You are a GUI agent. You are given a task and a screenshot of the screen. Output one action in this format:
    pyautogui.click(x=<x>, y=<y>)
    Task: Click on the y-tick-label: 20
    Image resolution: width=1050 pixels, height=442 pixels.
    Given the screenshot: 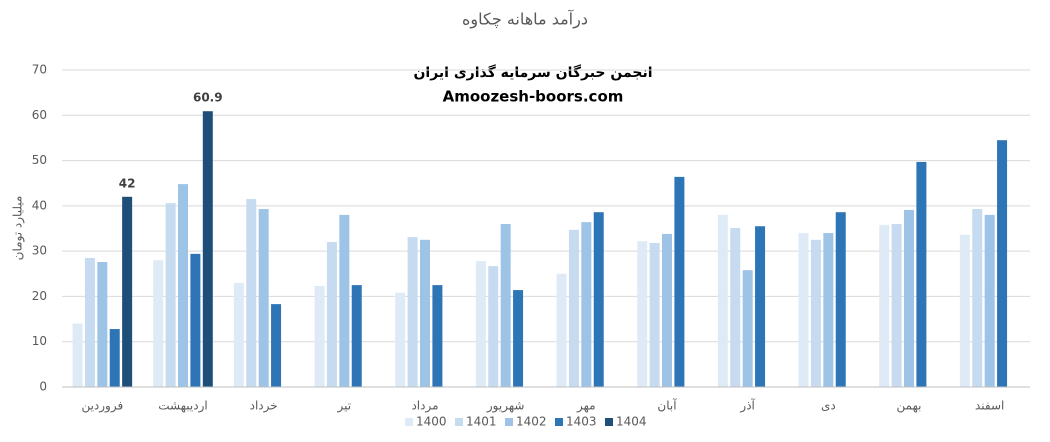 What is the action you would take?
    pyautogui.click(x=39, y=296)
    